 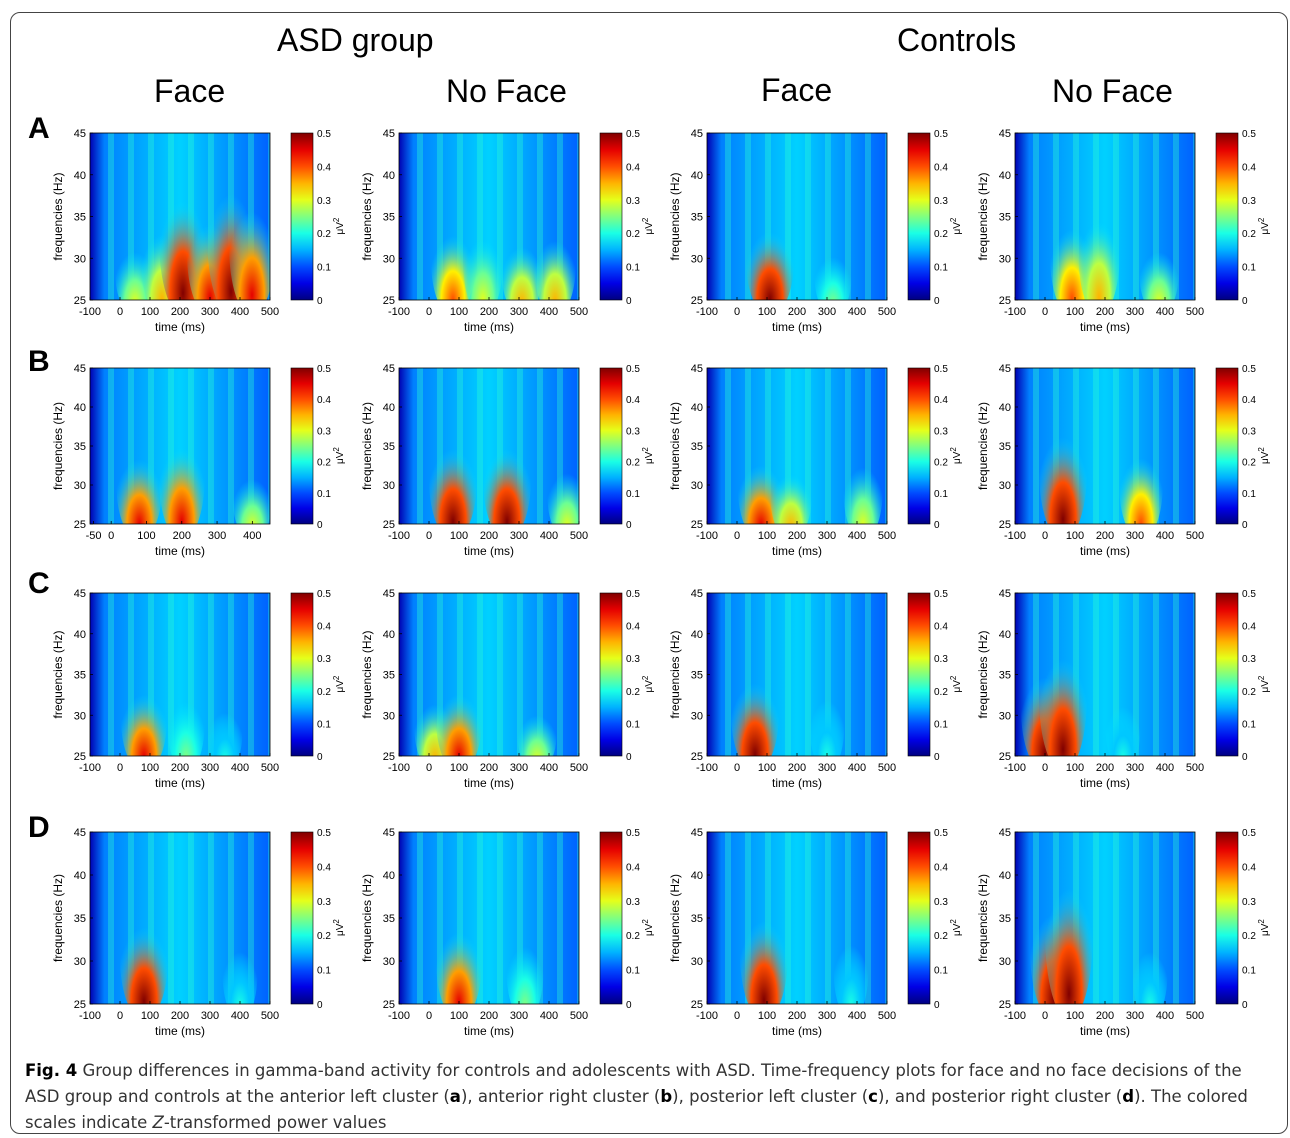 I want to click on panel-b-2-ylabel: frequencies (Hz), so click(x=367, y=446).